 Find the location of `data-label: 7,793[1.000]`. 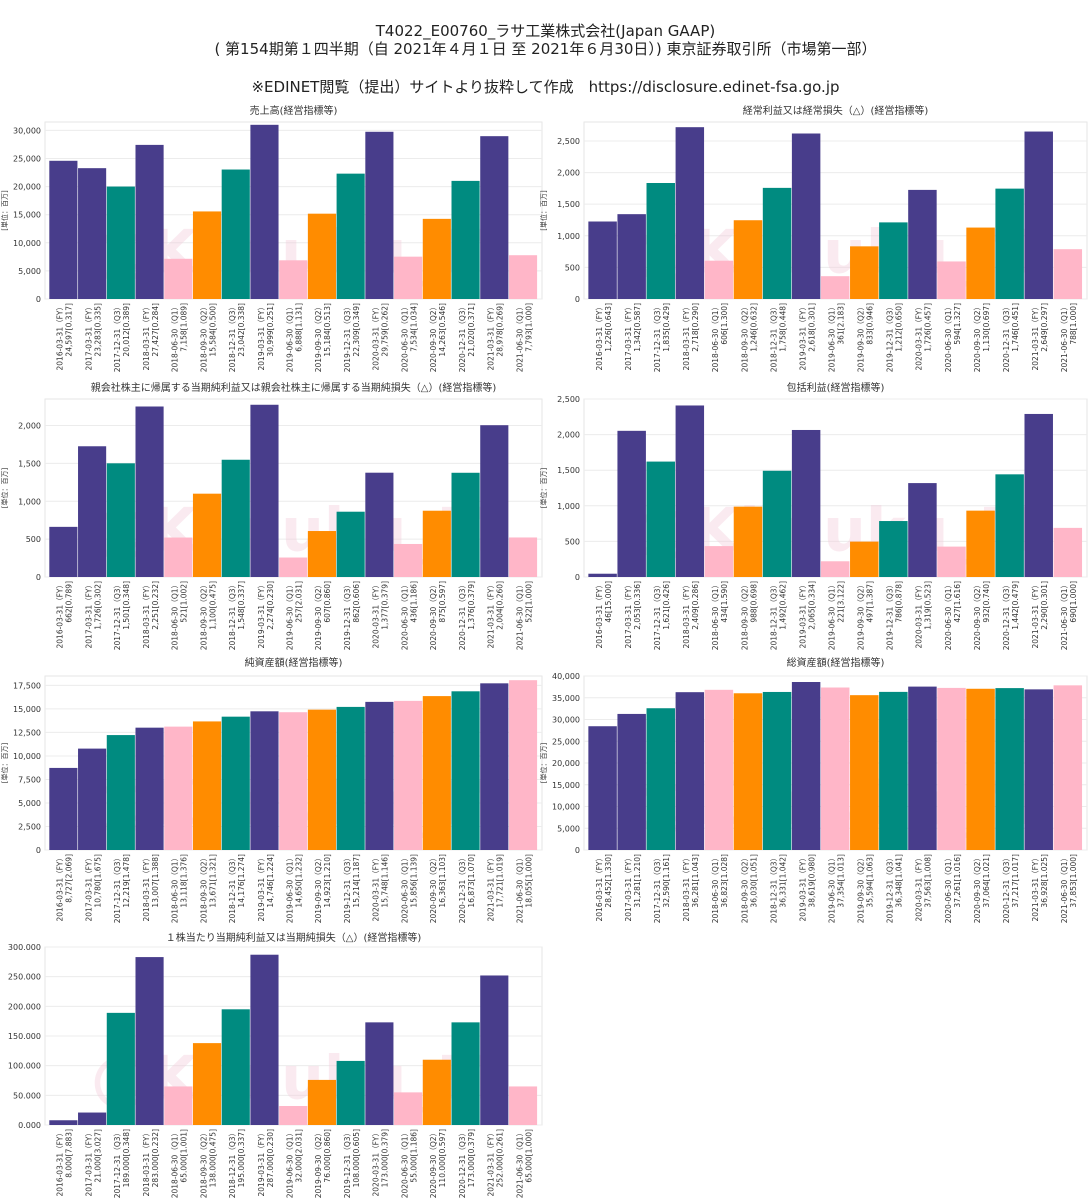

data-label: 7,793[1.000] is located at coordinates (528, 327).